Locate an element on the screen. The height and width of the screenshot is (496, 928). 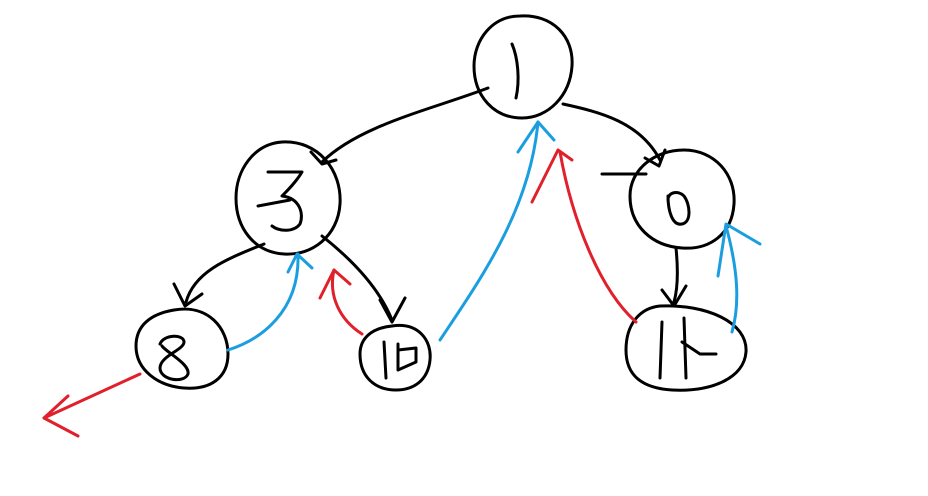
node-6-glyph is located at coordinates (678, 208).